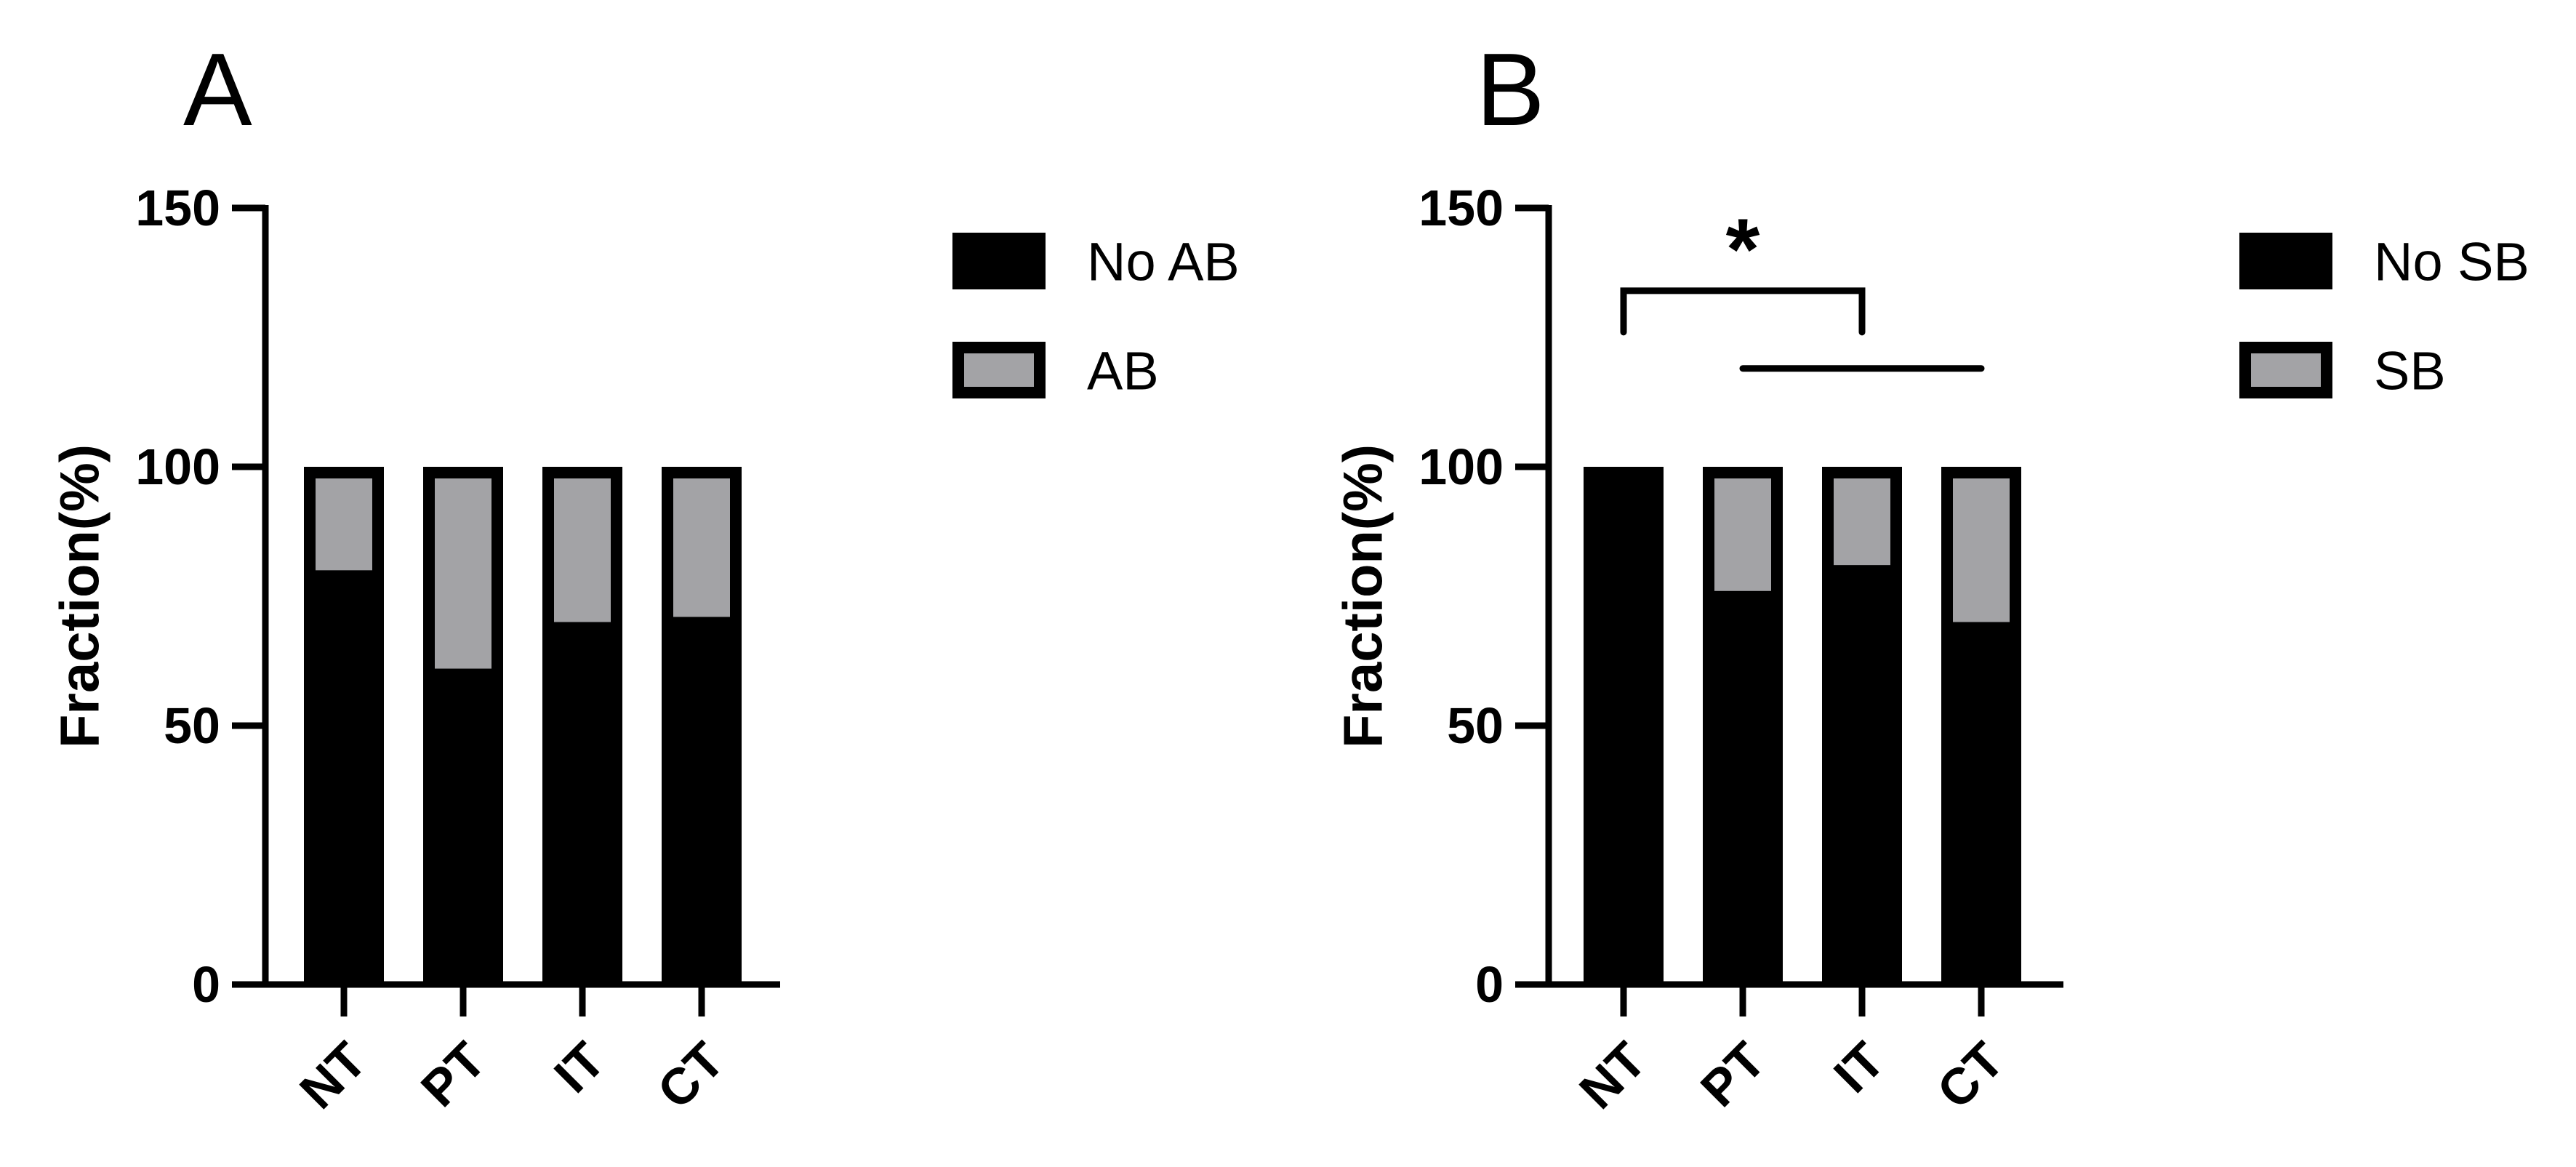  I want to click on legend-label: No SB, so click(2451, 262).